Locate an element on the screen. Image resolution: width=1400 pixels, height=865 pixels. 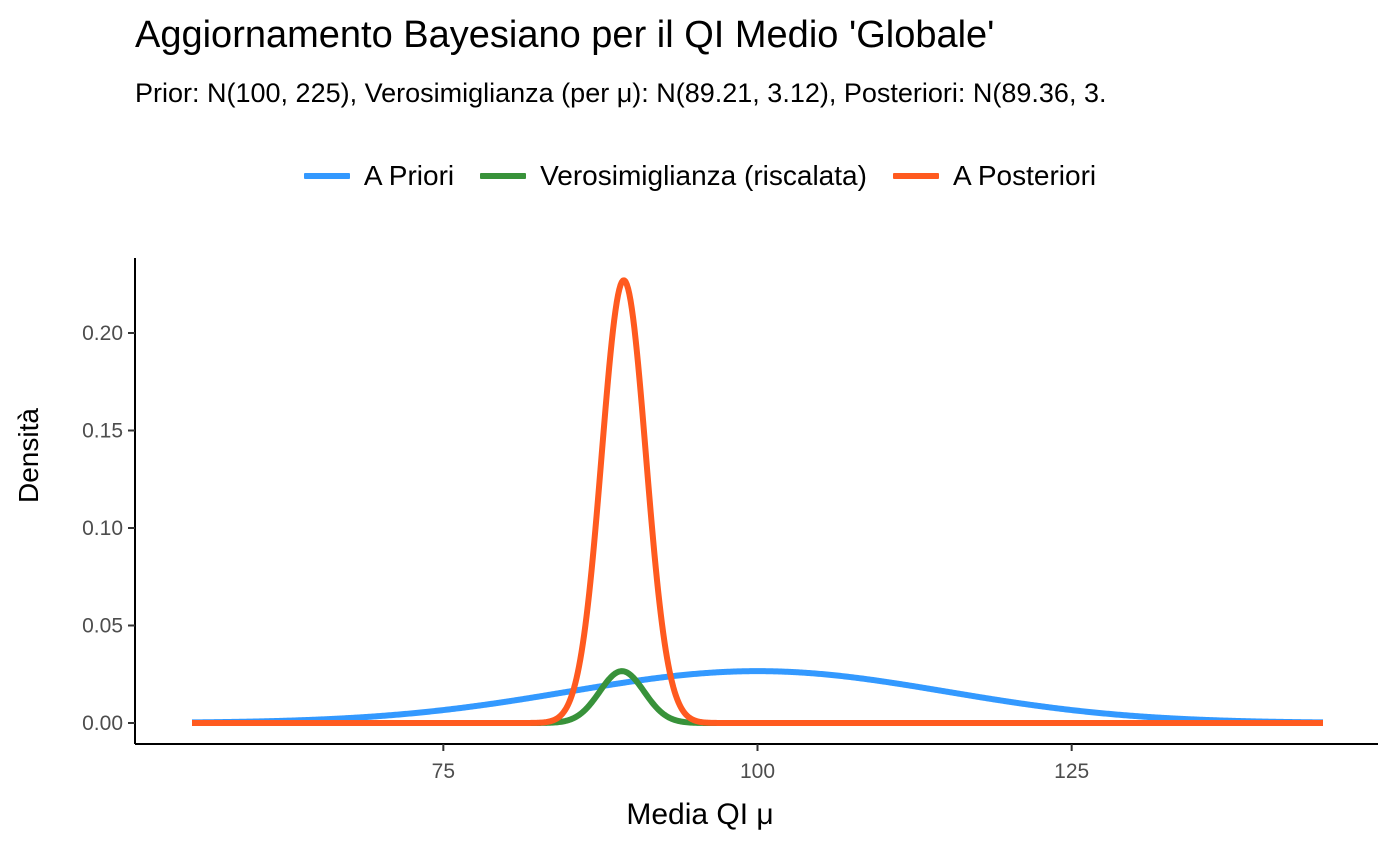
prior-curve is located at coordinates (757, 697).